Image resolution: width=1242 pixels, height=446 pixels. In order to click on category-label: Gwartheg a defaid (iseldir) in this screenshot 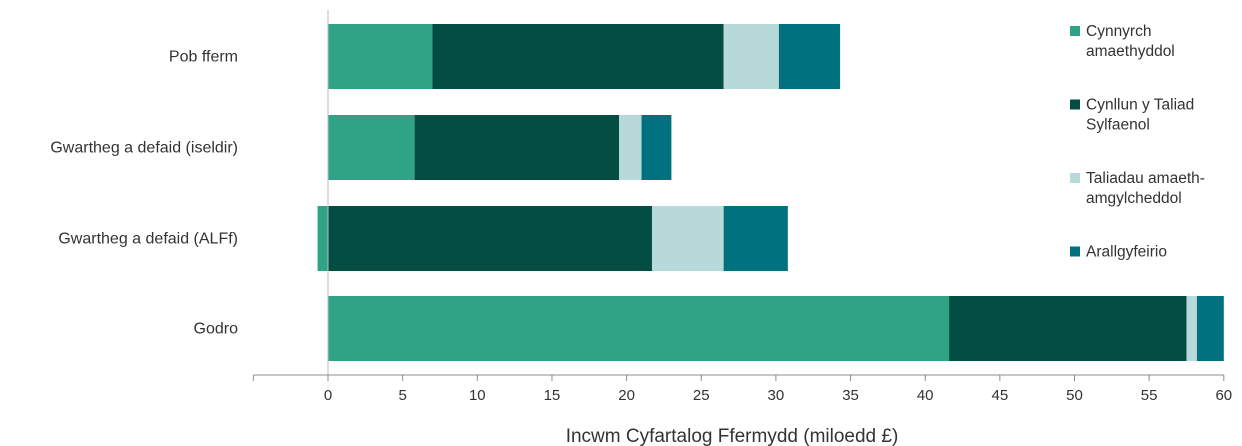, I will do `click(144, 148)`.